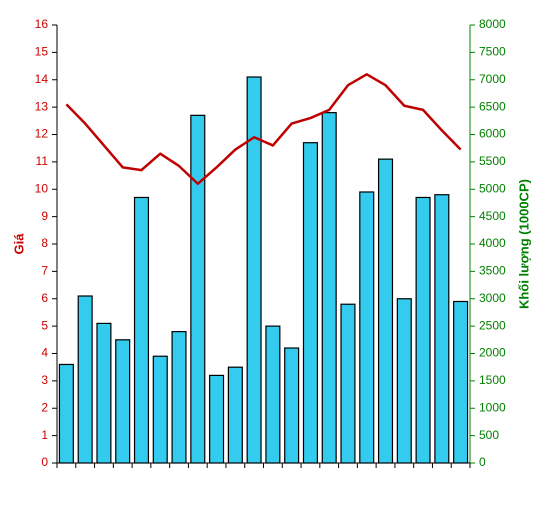 The image size is (550, 525). What do you see at coordinates (489, 435) in the screenshot?
I see `y2-tick-label: 500` at bounding box center [489, 435].